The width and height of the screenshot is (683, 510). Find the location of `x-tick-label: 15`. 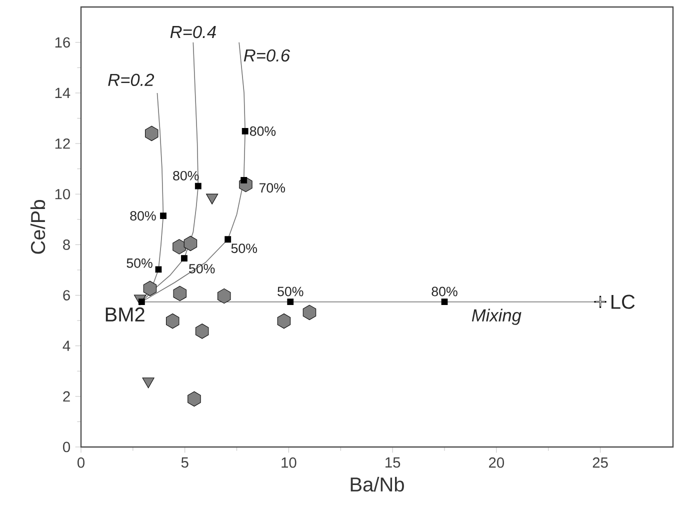

x-tick-label: 15 is located at coordinates (393, 462).